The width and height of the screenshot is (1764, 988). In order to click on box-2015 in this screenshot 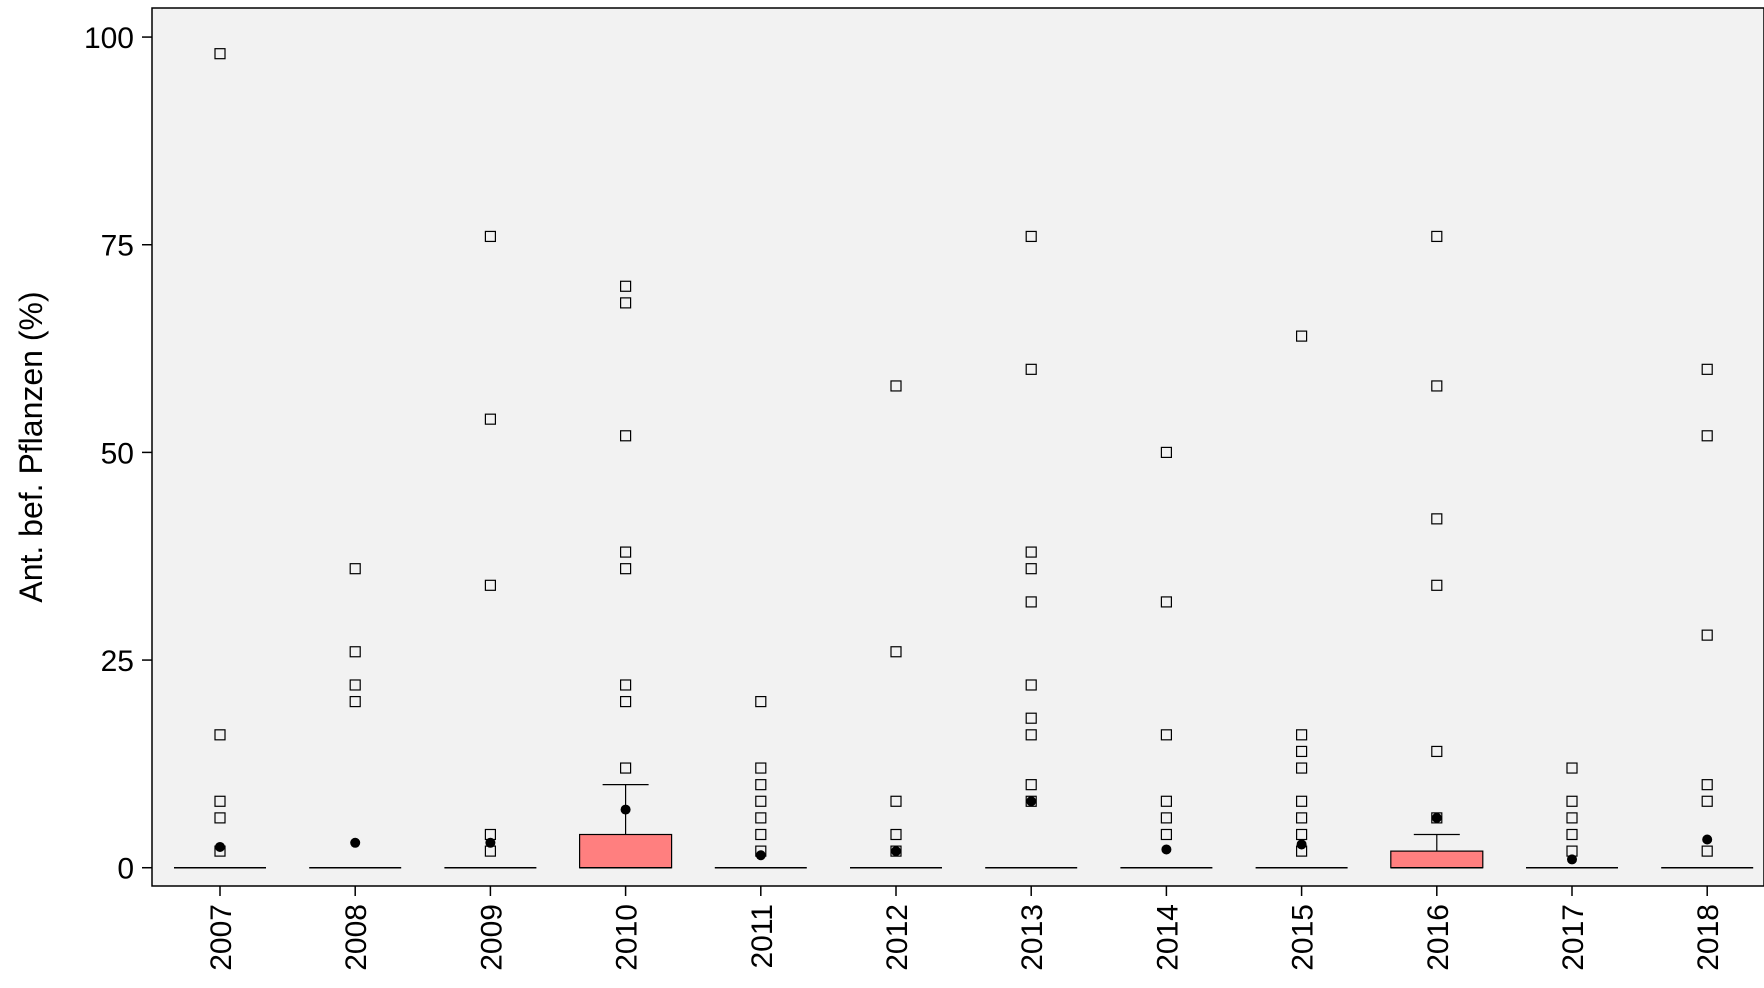, I will do `click(1301, 599)`.